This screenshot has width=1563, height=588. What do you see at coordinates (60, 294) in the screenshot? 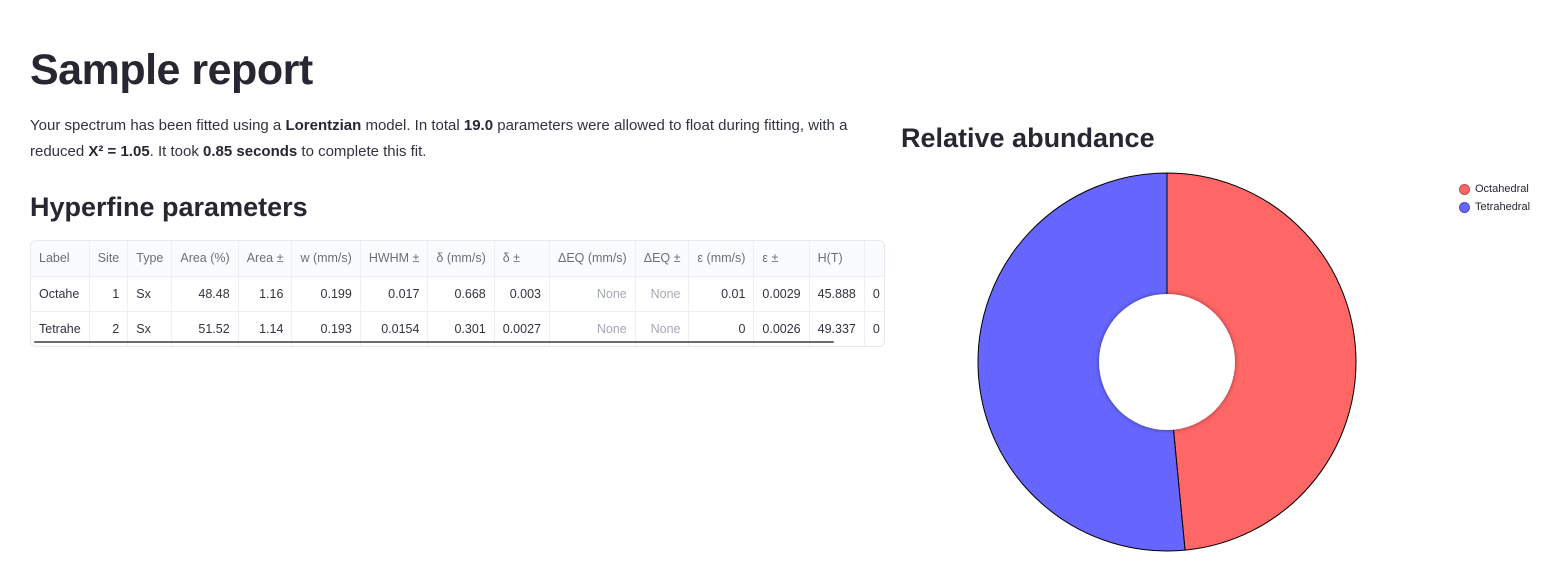
I see `table-cell: Octahe` at bounding box center [60, 294].